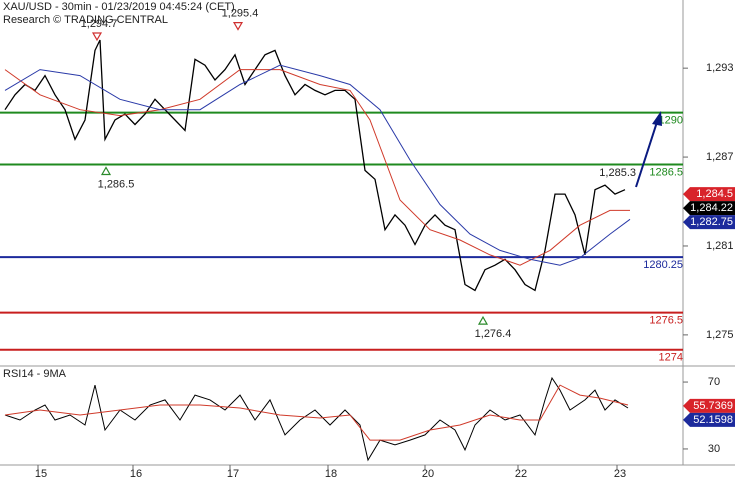 The width and height of the screenshot is (735, 480). What do you see at coordinates (99, 24) in the screenshot?
I see `annotation: 1,294.7` at bounding box center [99, 24].